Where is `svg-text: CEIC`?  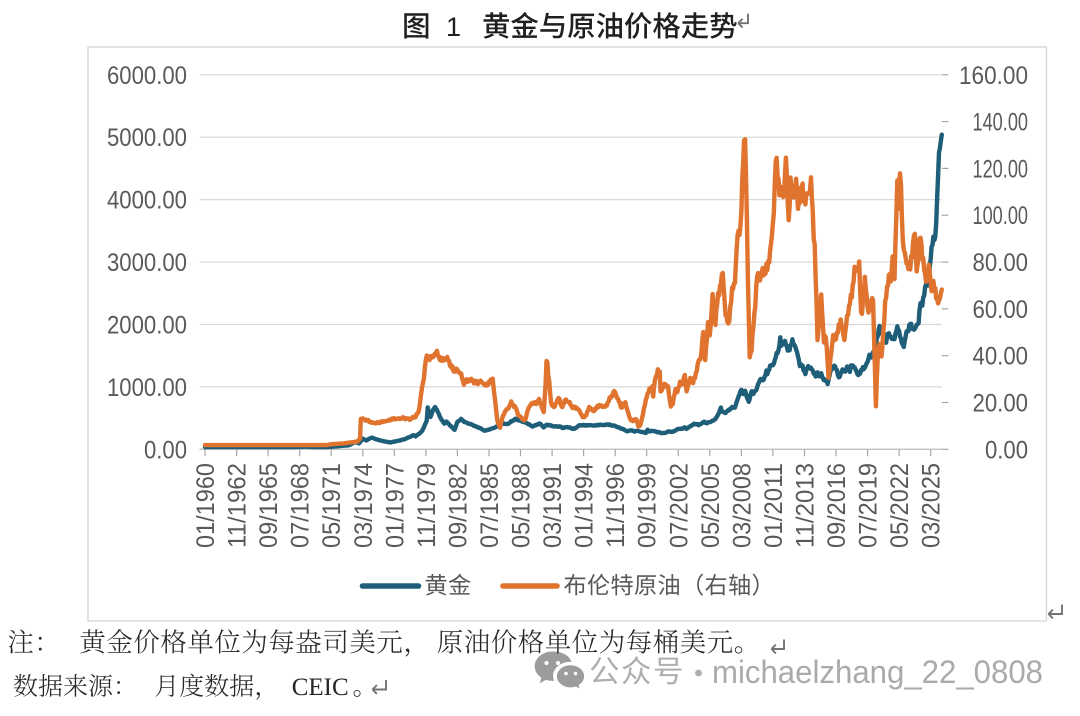 svg-text: CEIC is located at coordinates (320, 687).